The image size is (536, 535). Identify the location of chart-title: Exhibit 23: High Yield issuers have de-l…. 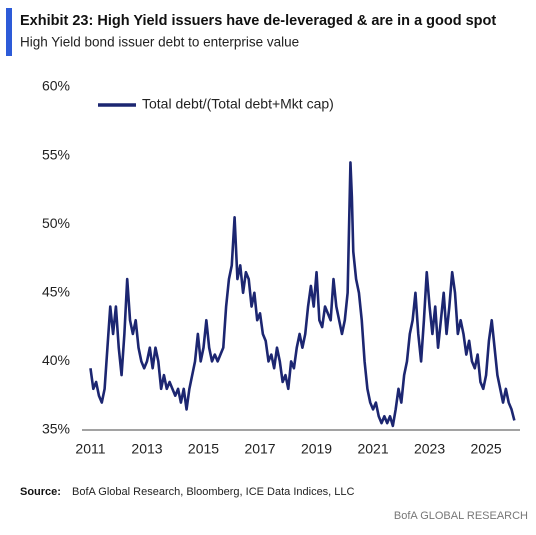
(258, 21).